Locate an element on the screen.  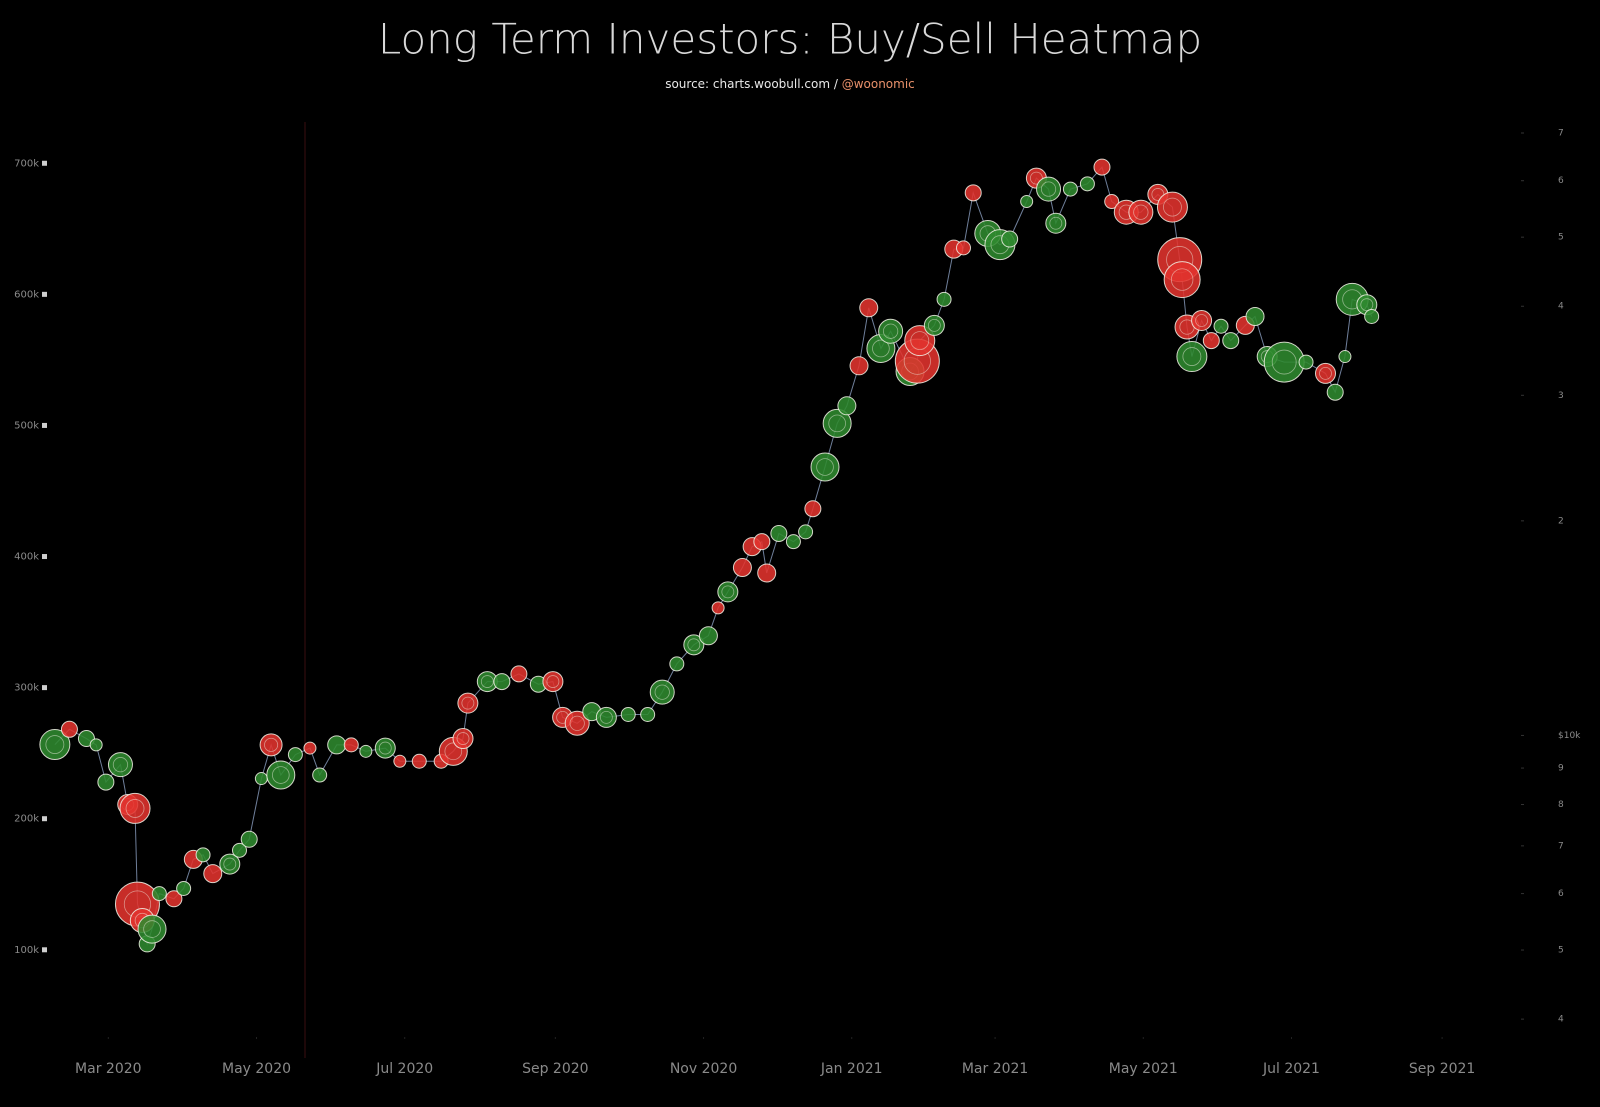
x-tick-label: Nov 2020 is located at coordinates (703, 1069).